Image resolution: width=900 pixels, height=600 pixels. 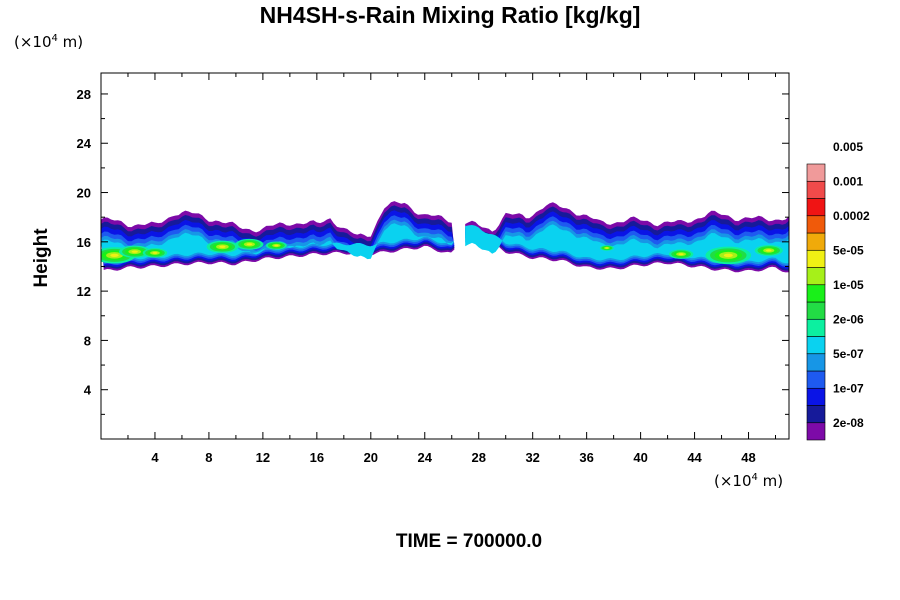 What do you see at coordinates (87, 340) in the screenshot?
I see `y-tick-label: 8` at bounding box center [87, 340].